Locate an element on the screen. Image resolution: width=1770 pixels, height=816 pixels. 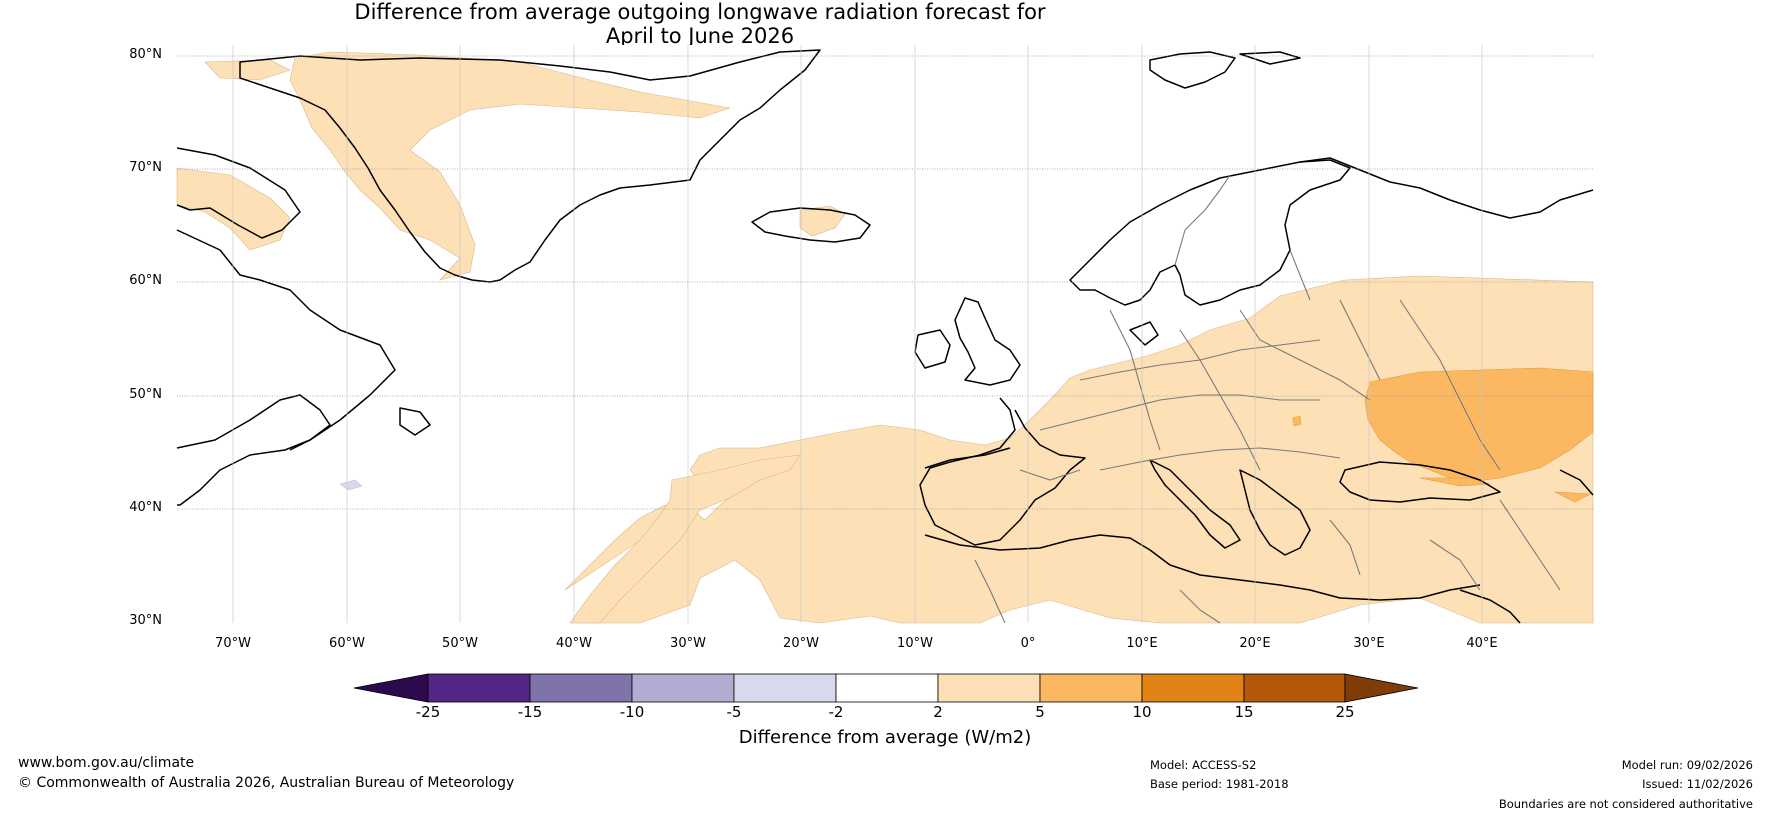
lon-label: 0° is located at coordinates (1028, 643).